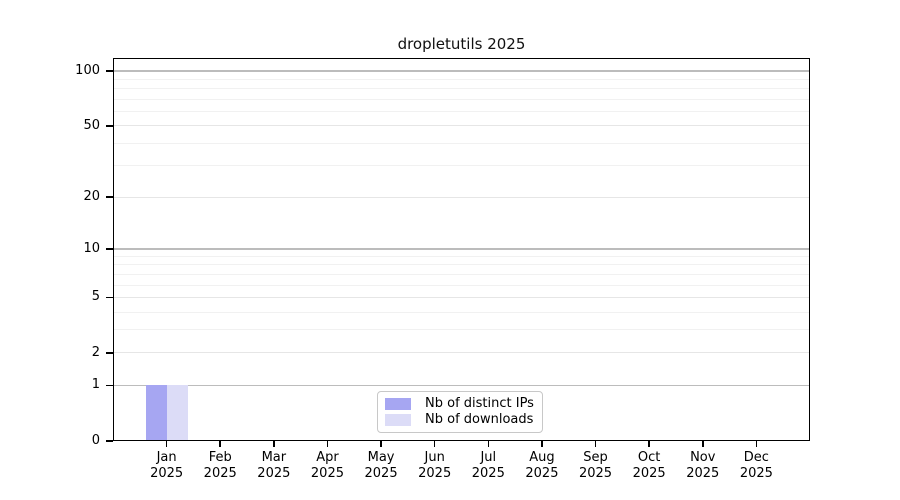  What do you see at coordinates (91, 125) in the screenshot?
I see `y-tick-label: 50` at bounding box center [91, 125].